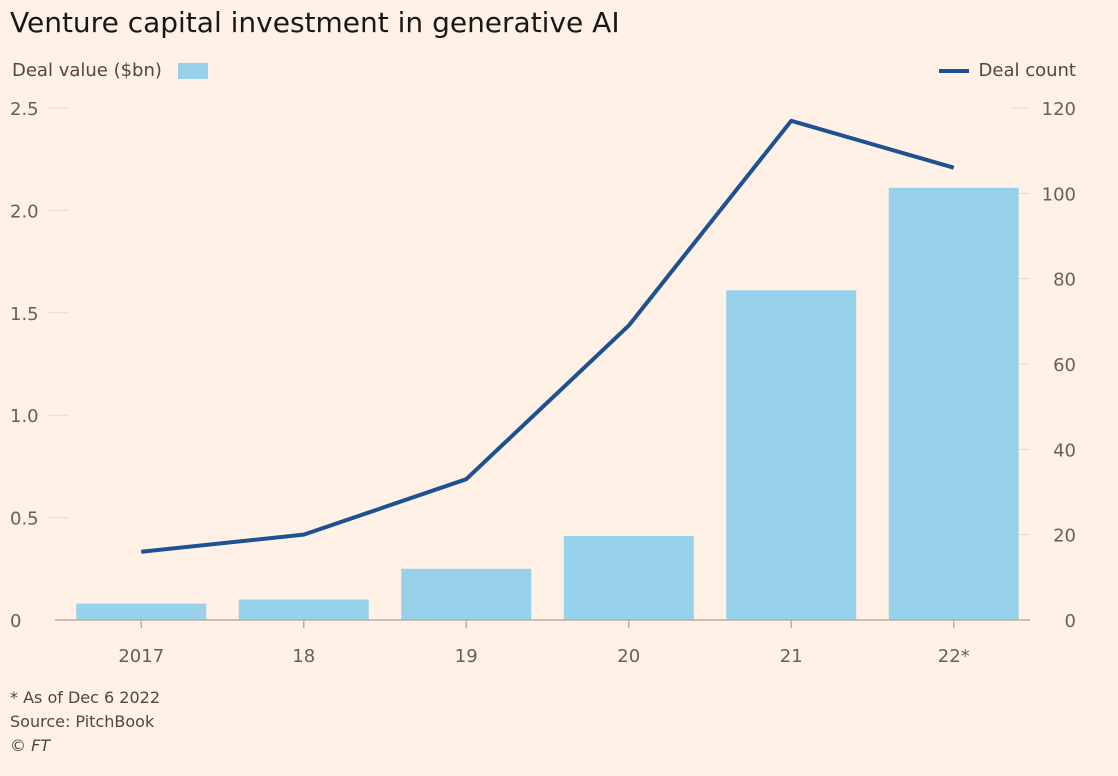 The width and height of the screenshot is (1118, 776). Describe the element at coordinates (15, 621) in the screenshot. I see `left-tick-label-0: 0` at that location.